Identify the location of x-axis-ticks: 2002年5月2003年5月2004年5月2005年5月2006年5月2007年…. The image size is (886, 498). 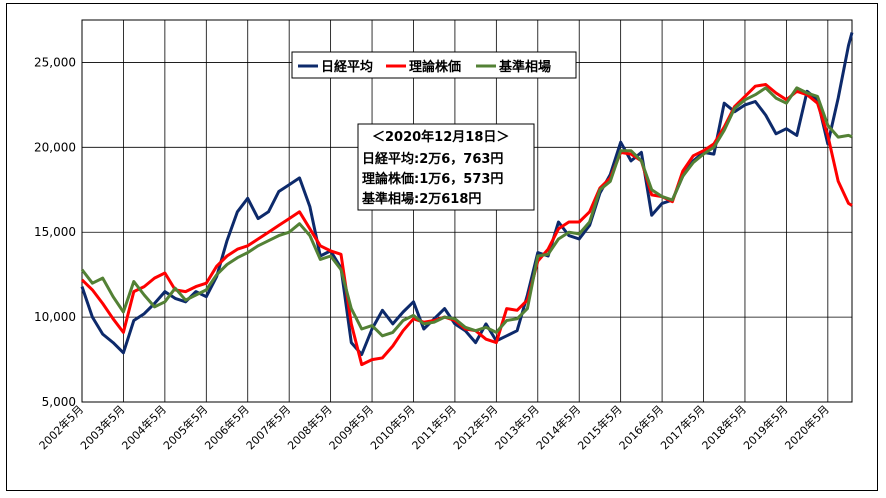
(434, 427).